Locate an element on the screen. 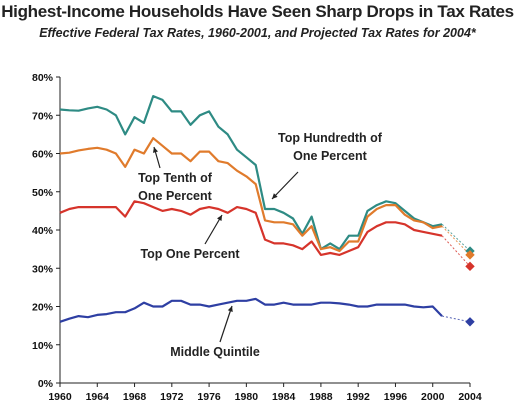 This screenshot has width=515, height=417. x-tick-label: 1980 is located at coordinates (247, 397).